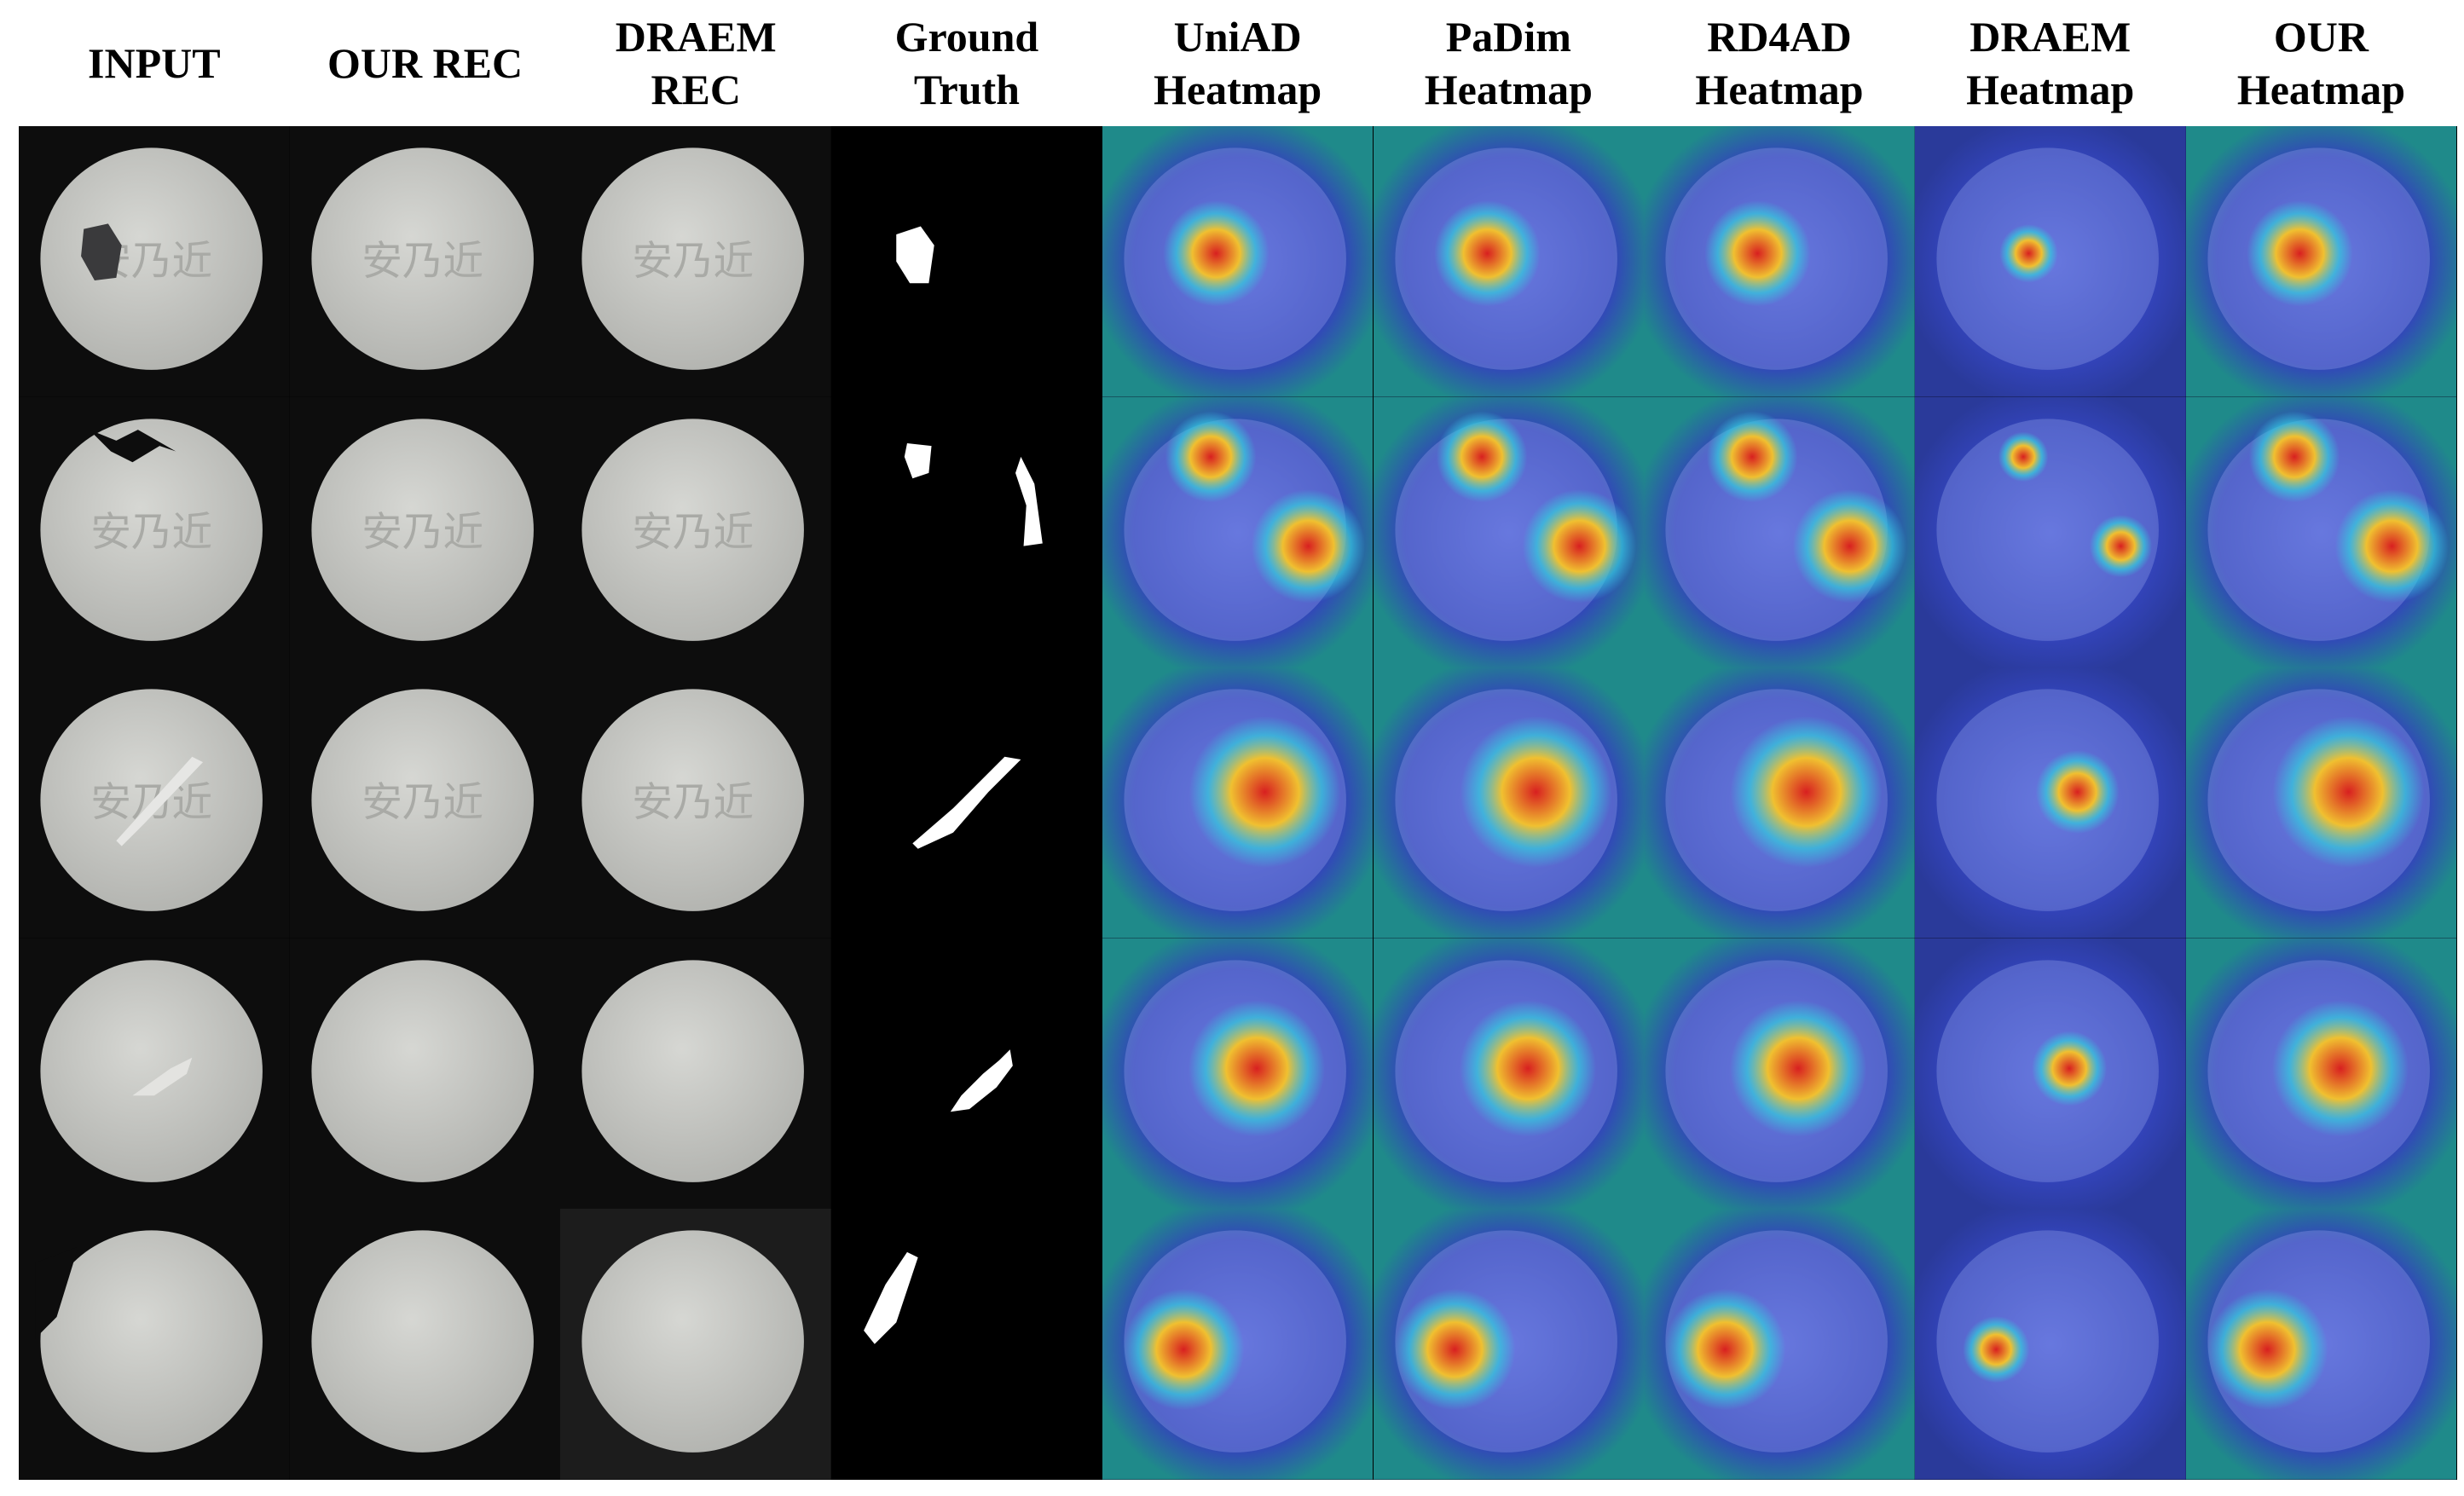  Describe the element at coordinates (154, 261) in the screenshot. I see `tile-input-row-1: 安乃近` at that location.